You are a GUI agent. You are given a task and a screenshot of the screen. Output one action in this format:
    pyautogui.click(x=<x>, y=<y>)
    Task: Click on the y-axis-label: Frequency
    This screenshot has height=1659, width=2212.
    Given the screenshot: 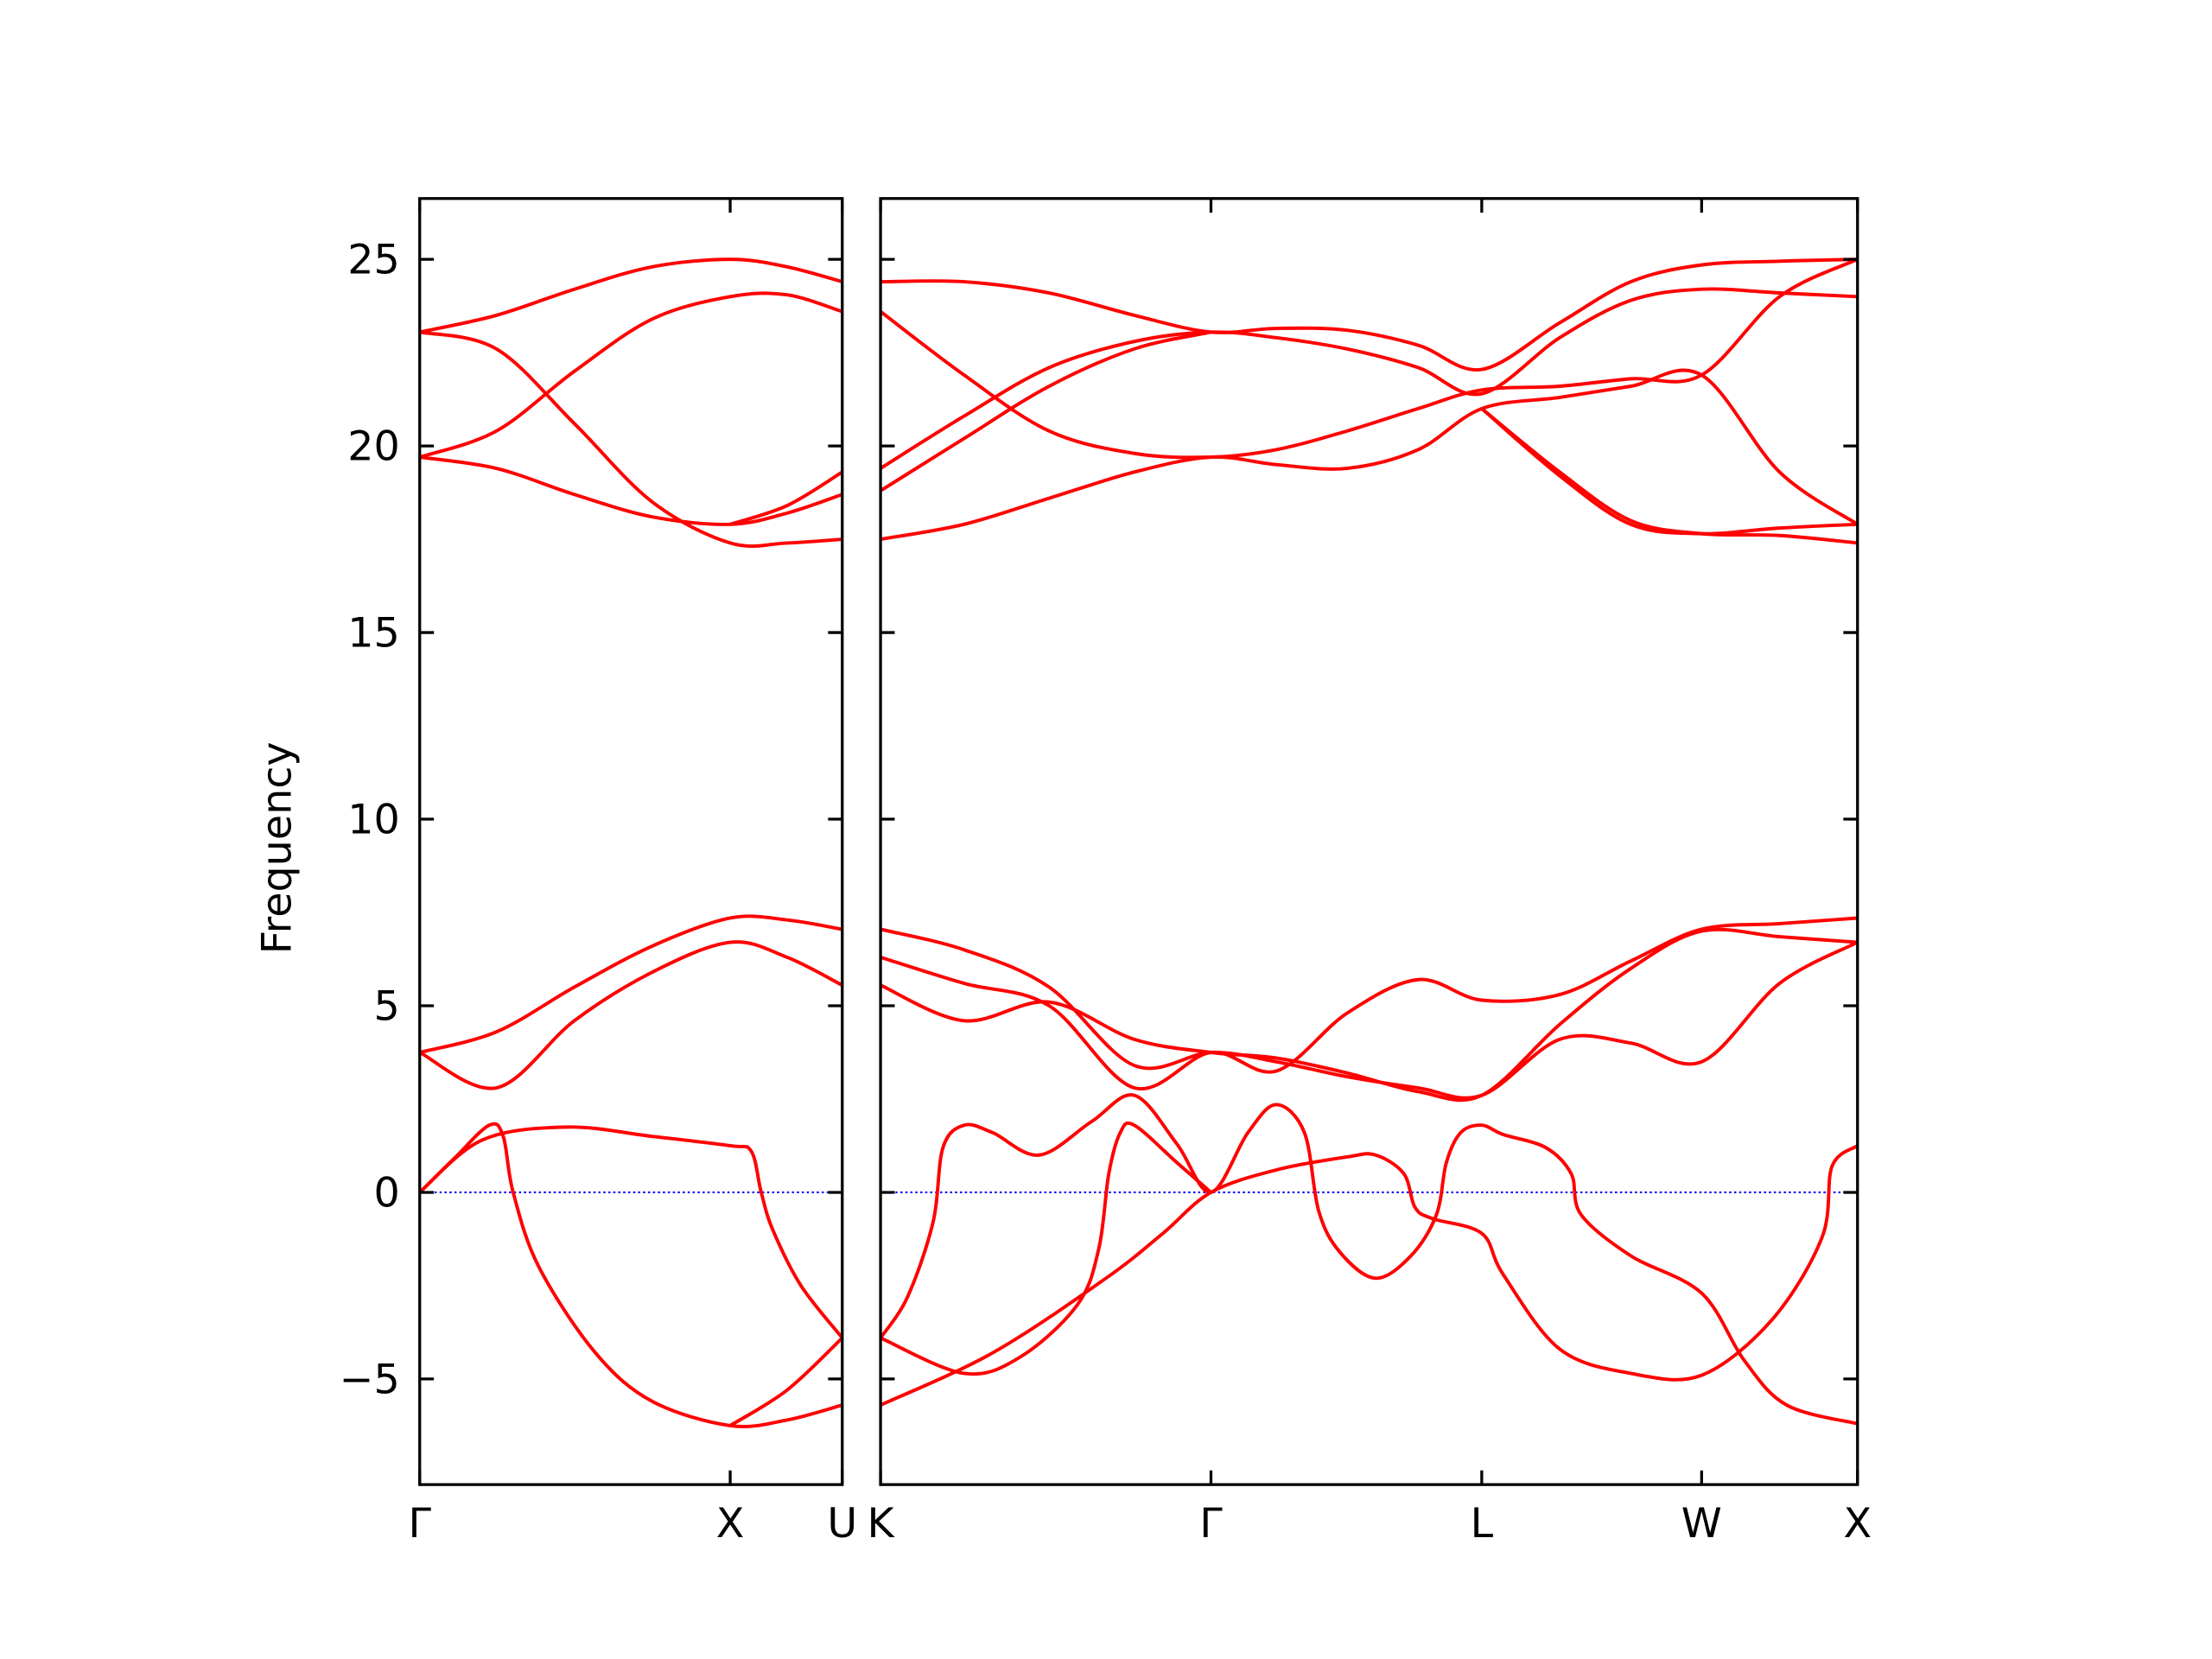 What is the action you would take?
    pyautogui.click(x=277, y=847)
    